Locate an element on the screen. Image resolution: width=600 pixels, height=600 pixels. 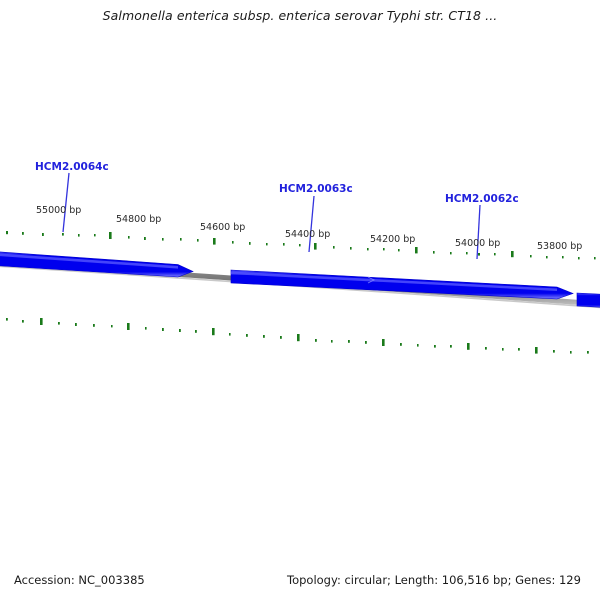
leader-line-hcm2-0064c is located at coordinates (66, 202).